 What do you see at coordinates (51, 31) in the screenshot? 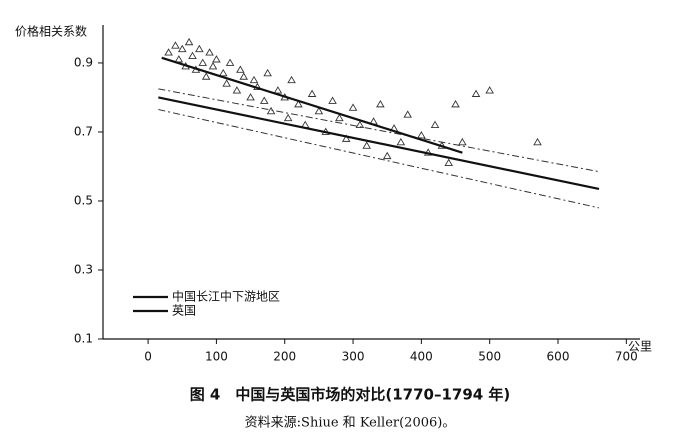
I see `y-axis-label: 价格相关系数` at bounding box center [51, 31].